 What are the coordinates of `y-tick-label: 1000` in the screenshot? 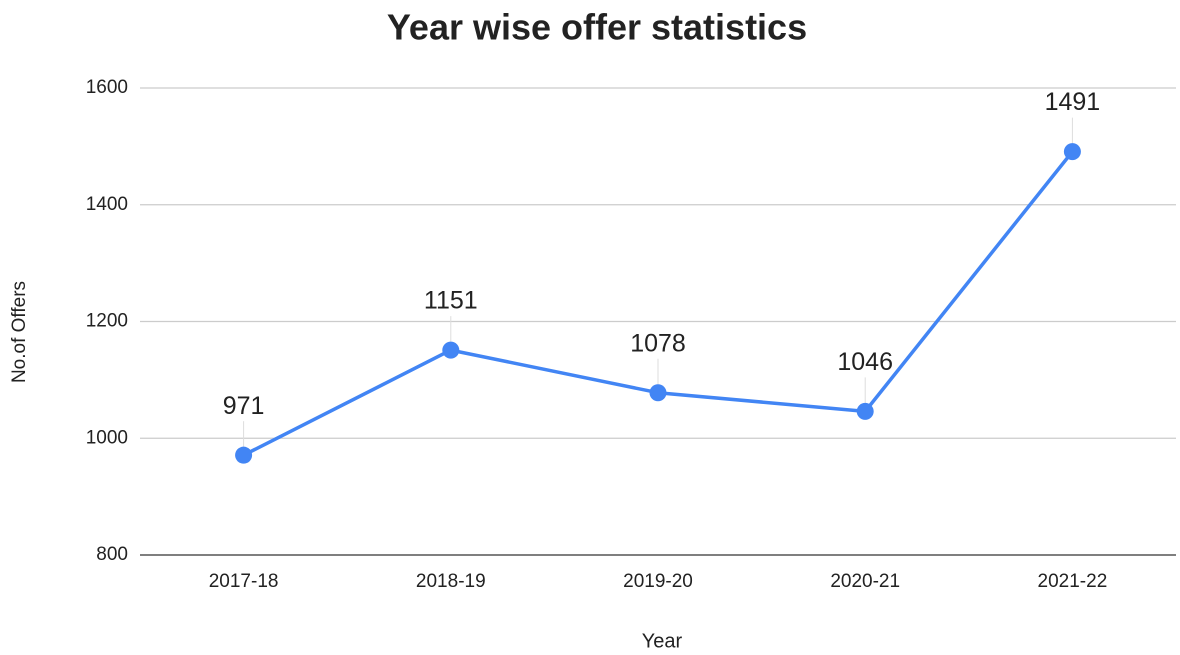 It's located at (107, 437).